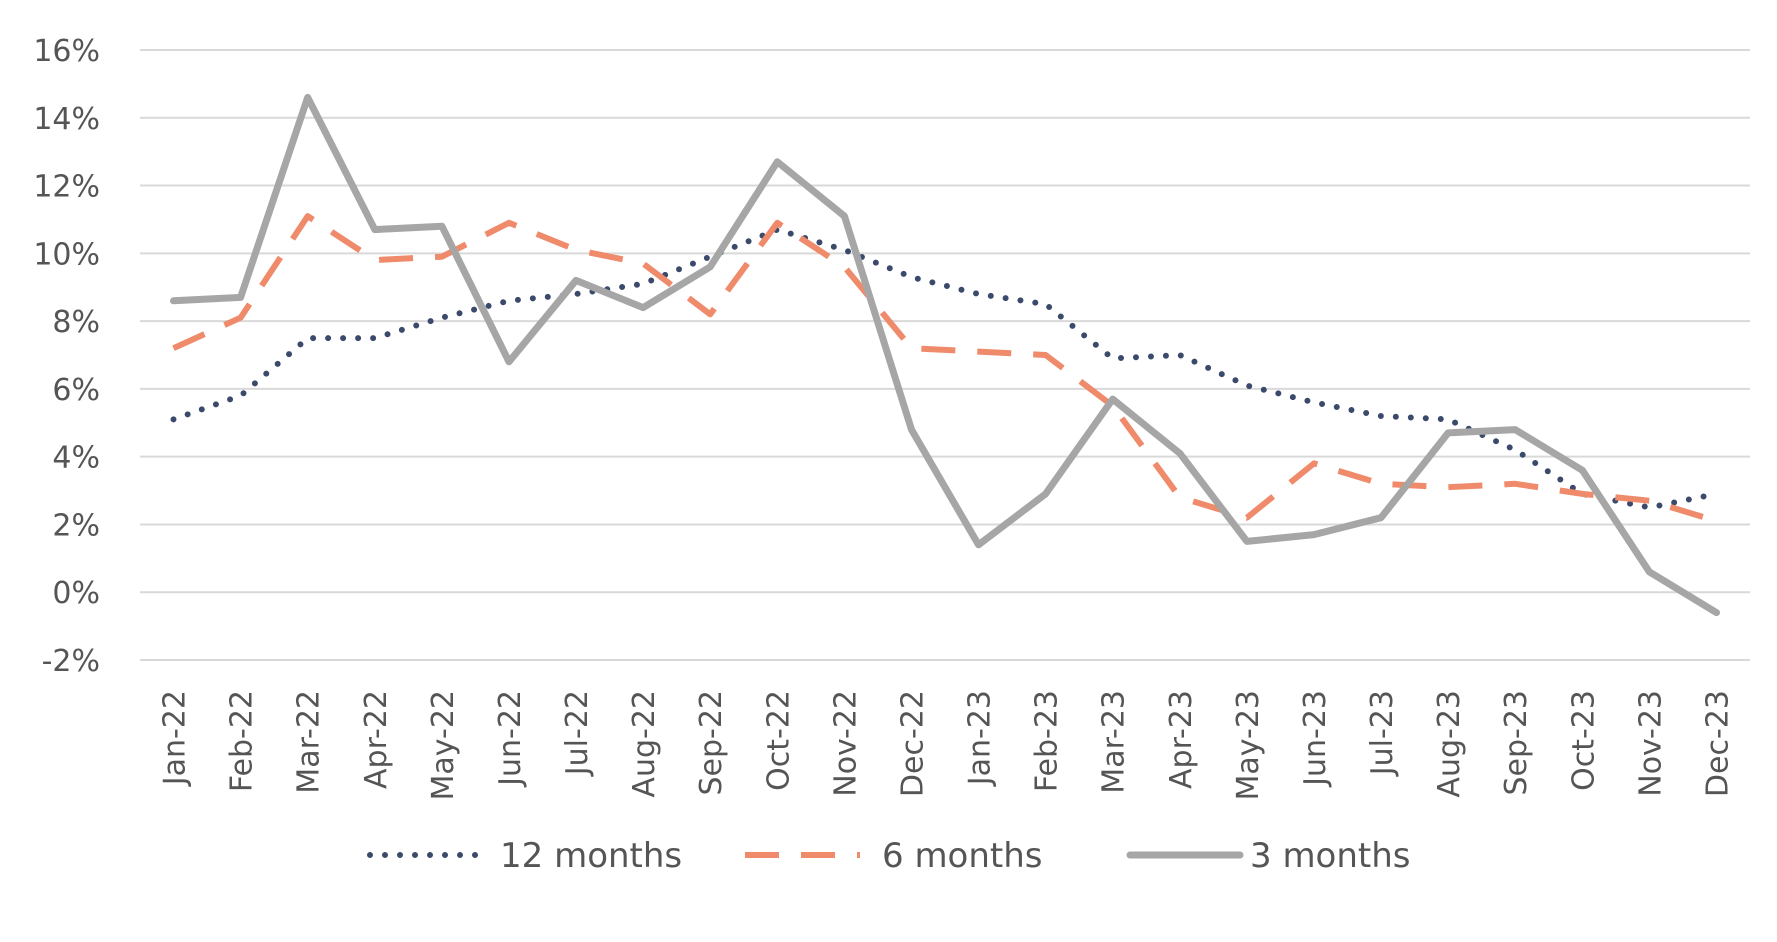 The width and height of the screenshot is (1777, 942). Describe the element at coordinates (66, 51) in the screenshot. I see `y-tick-label: 16%` at that location.